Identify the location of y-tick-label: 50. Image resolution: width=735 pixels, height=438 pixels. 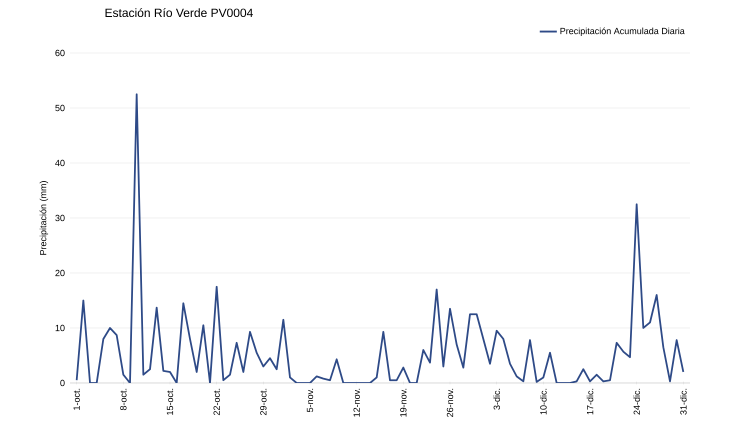
(60, 108).